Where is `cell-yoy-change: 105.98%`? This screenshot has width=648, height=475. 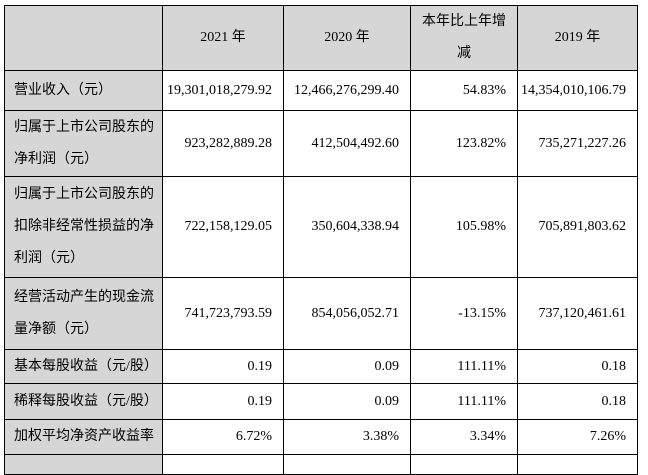
cell-yoy-change: 105.98% is located at coordinates (464, 227).